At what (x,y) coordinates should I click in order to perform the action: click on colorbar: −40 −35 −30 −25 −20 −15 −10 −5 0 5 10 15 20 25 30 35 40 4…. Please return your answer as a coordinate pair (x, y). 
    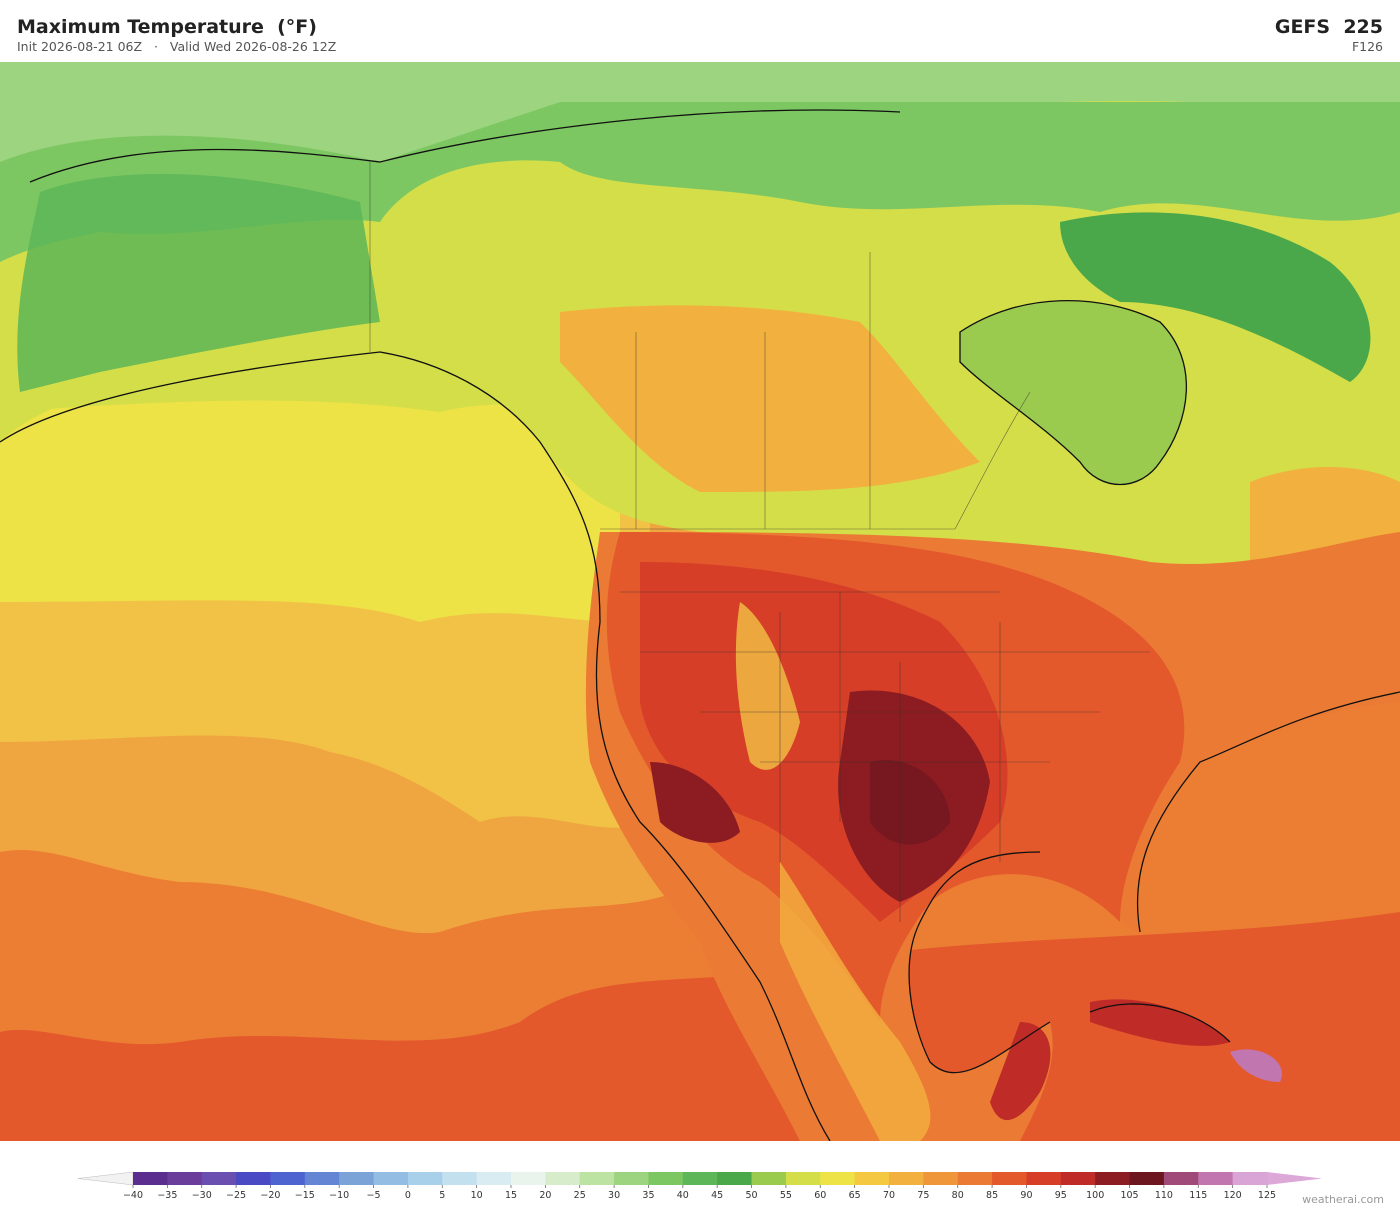
    Looking at the image, I should click on (699, 1186).